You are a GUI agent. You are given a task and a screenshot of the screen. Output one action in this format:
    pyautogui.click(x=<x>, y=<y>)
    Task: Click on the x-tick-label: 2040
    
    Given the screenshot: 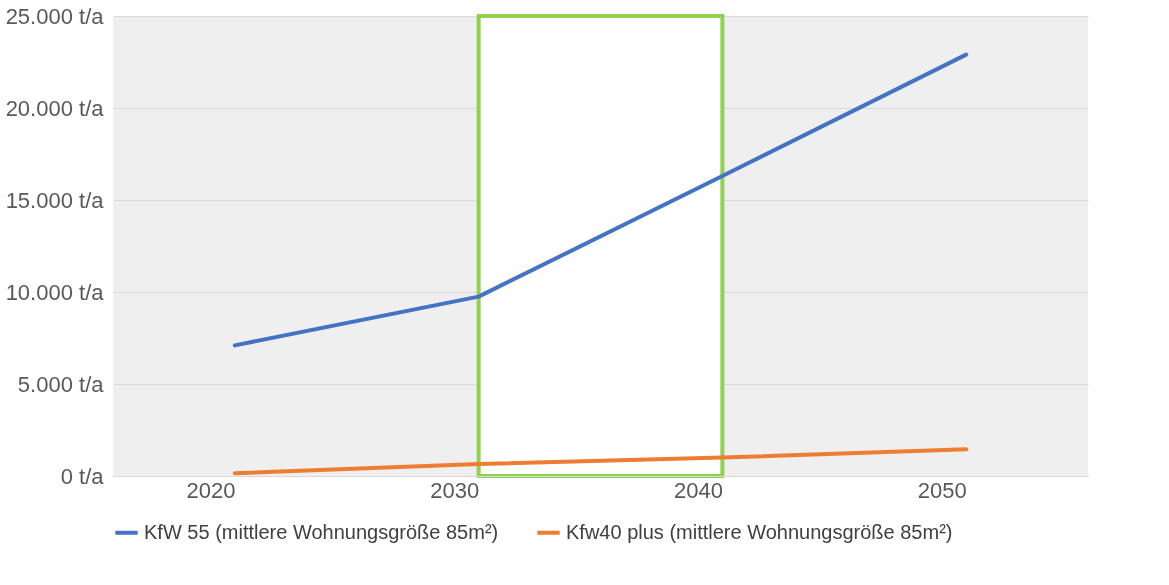 What is the action you would take?
    pyautogui.click(x=698, y=490)
    